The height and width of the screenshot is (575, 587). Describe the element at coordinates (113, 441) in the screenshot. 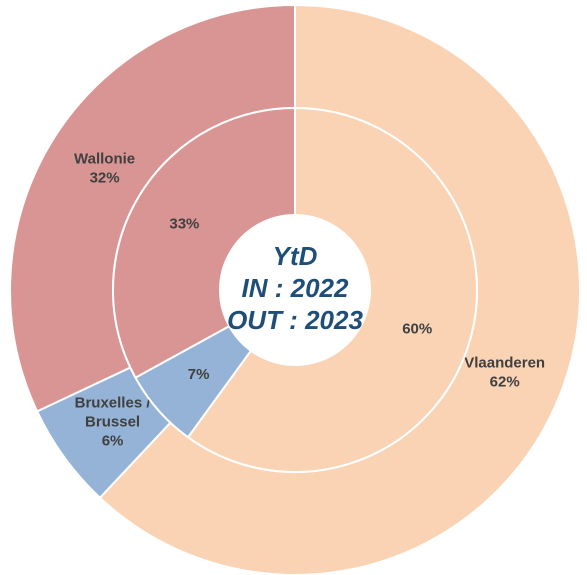

I see `value-label: 6%` at that location.